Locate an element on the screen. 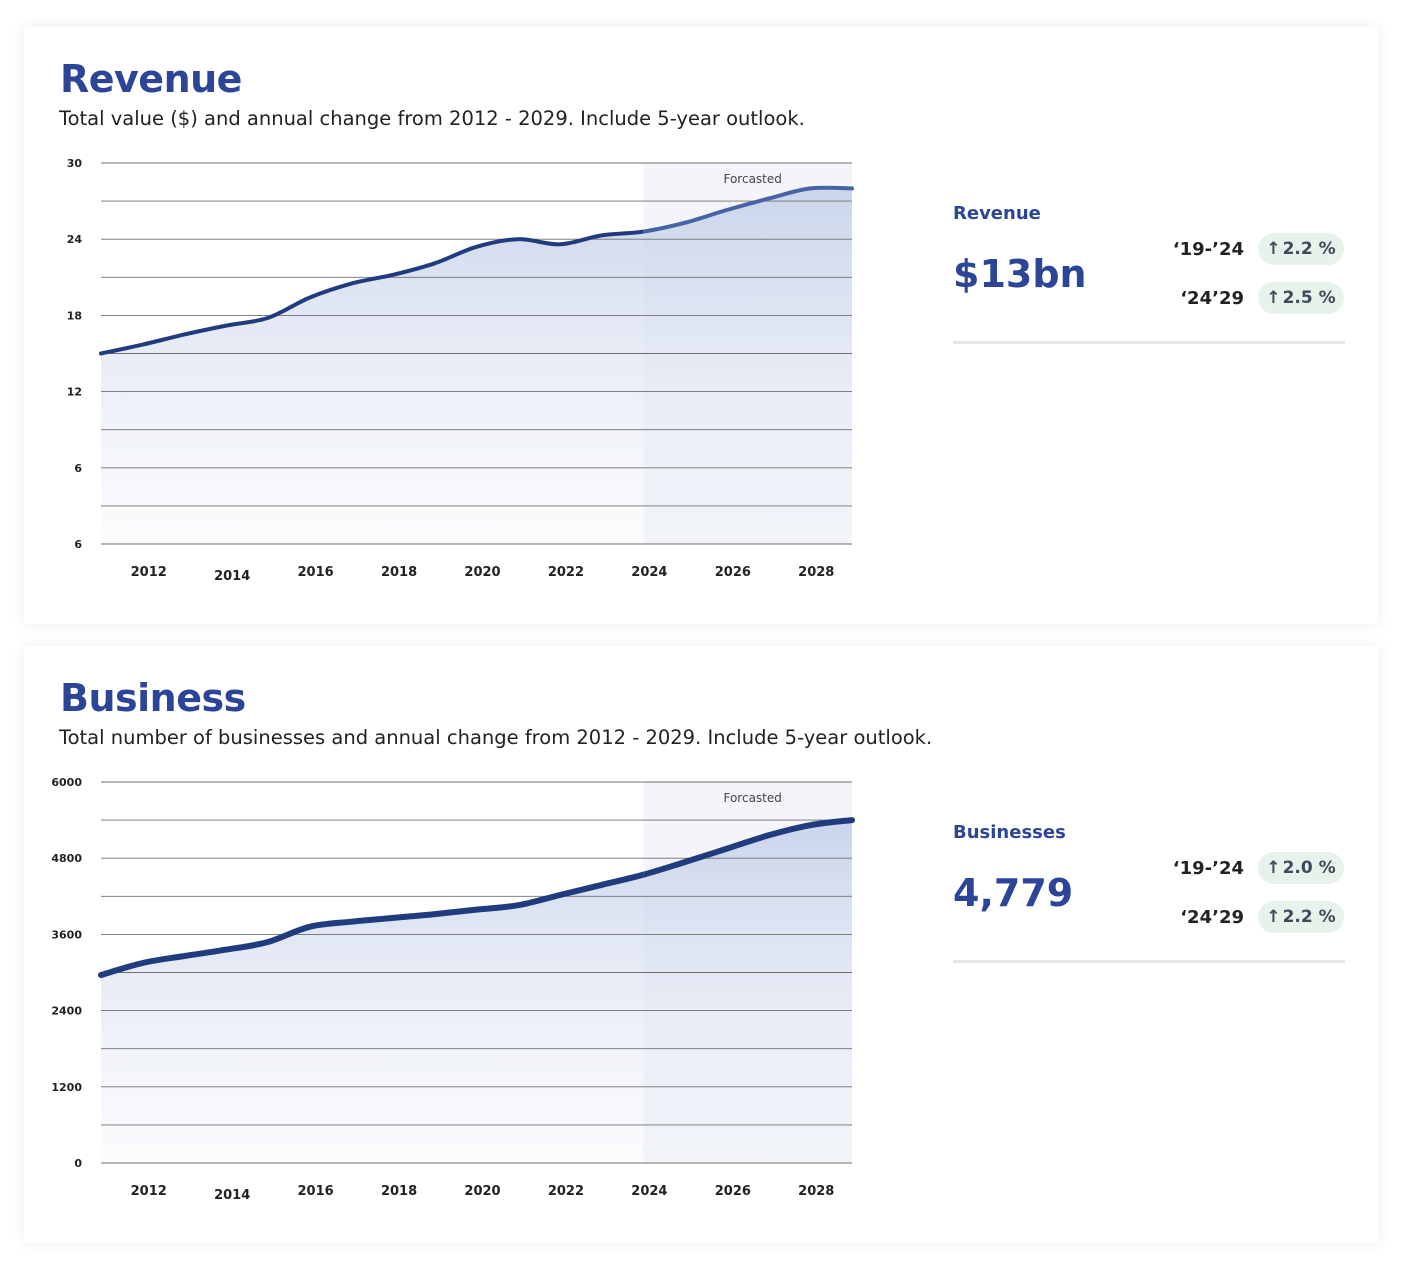 The width and height of the screenshot is (1404, 1266). revenue-metric-value: $13bn is located at coordinates (1020, 274).